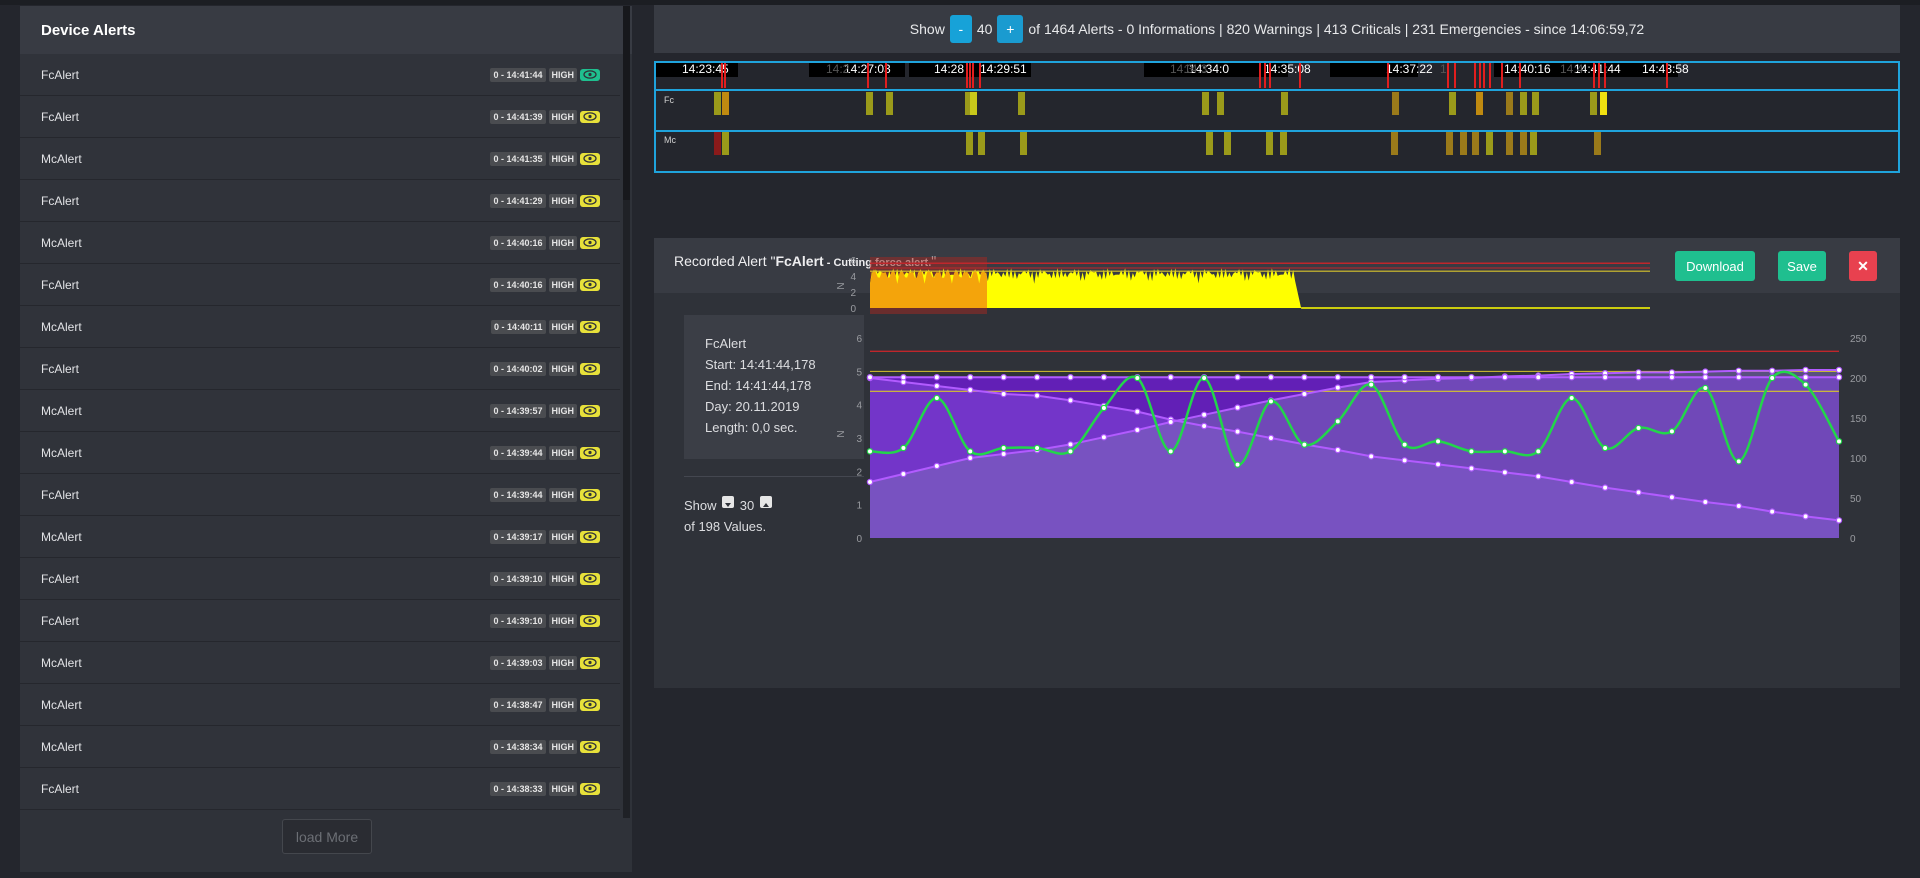 The image size is (1920, 878). I want to click on increase-count-button: +, so click(1010, 29).